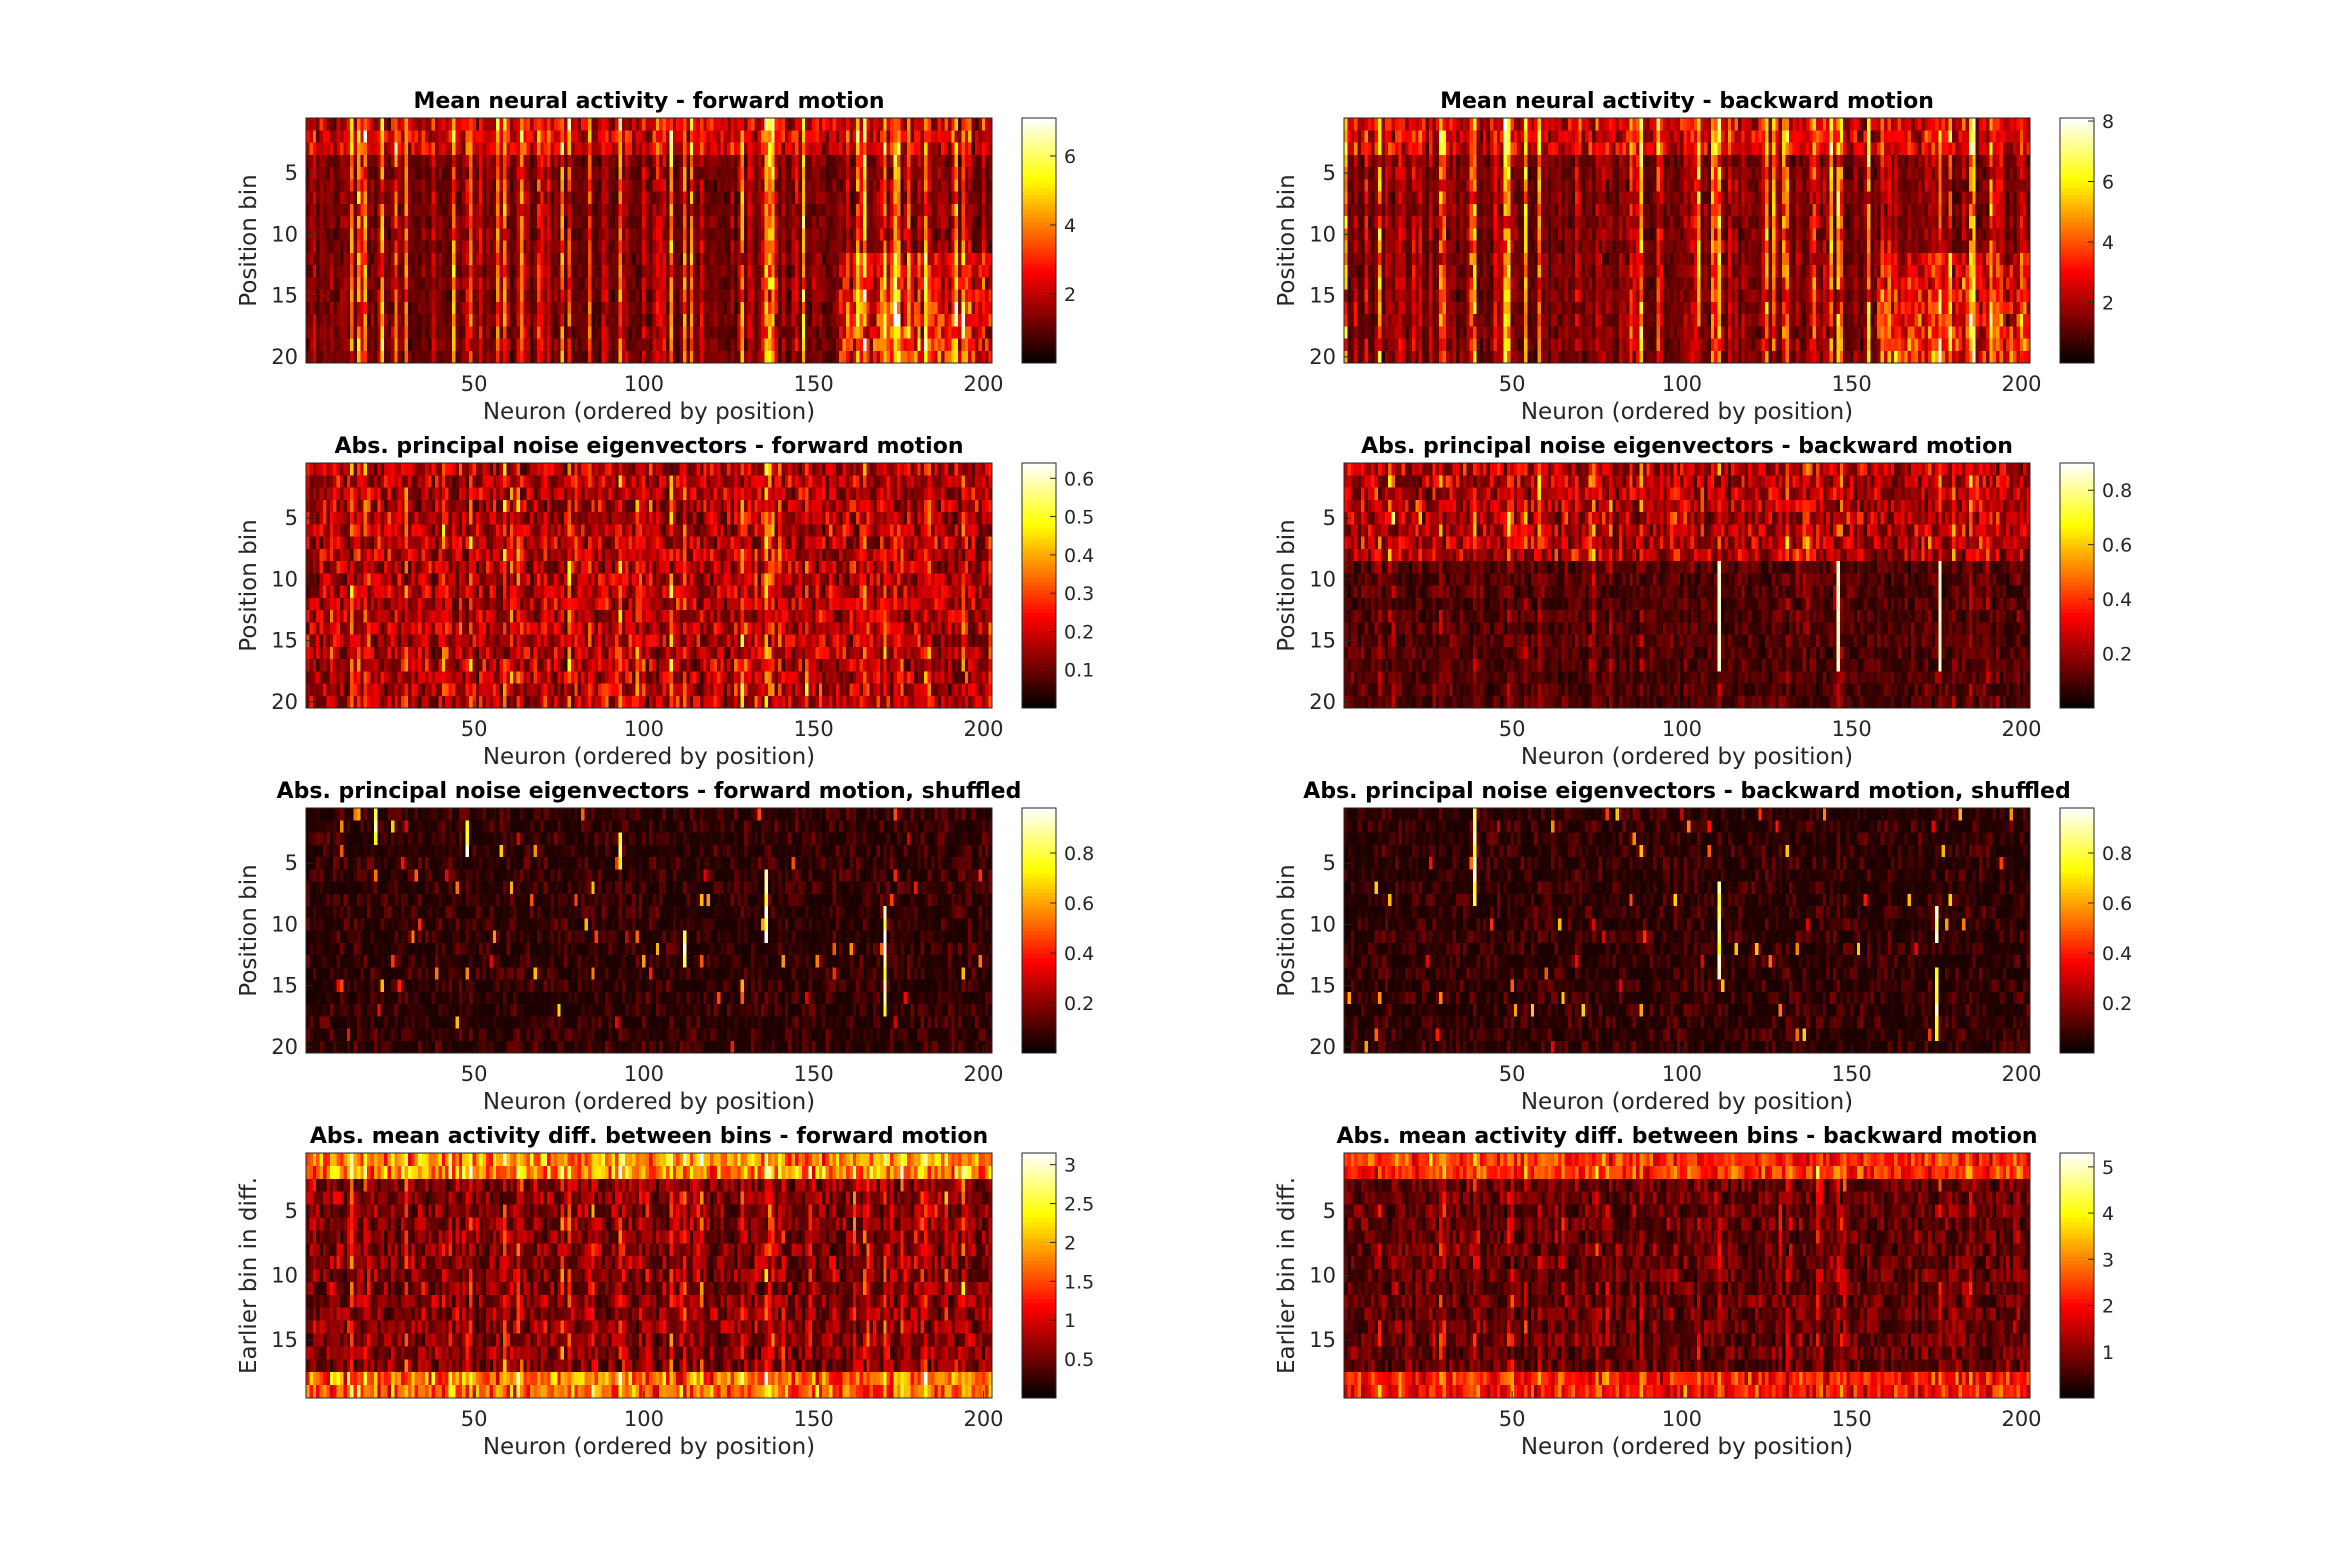  I want to click on y-tick-label: 10, so click(284, 234).